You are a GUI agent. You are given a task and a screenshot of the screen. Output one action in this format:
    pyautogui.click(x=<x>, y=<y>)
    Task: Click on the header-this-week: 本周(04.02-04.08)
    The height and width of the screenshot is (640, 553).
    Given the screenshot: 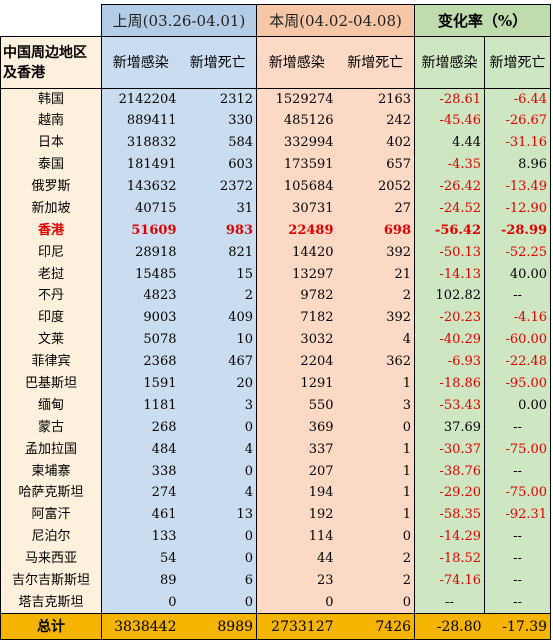 What is the action you would take?
    pyautogui.click(x=335, y=20)
    